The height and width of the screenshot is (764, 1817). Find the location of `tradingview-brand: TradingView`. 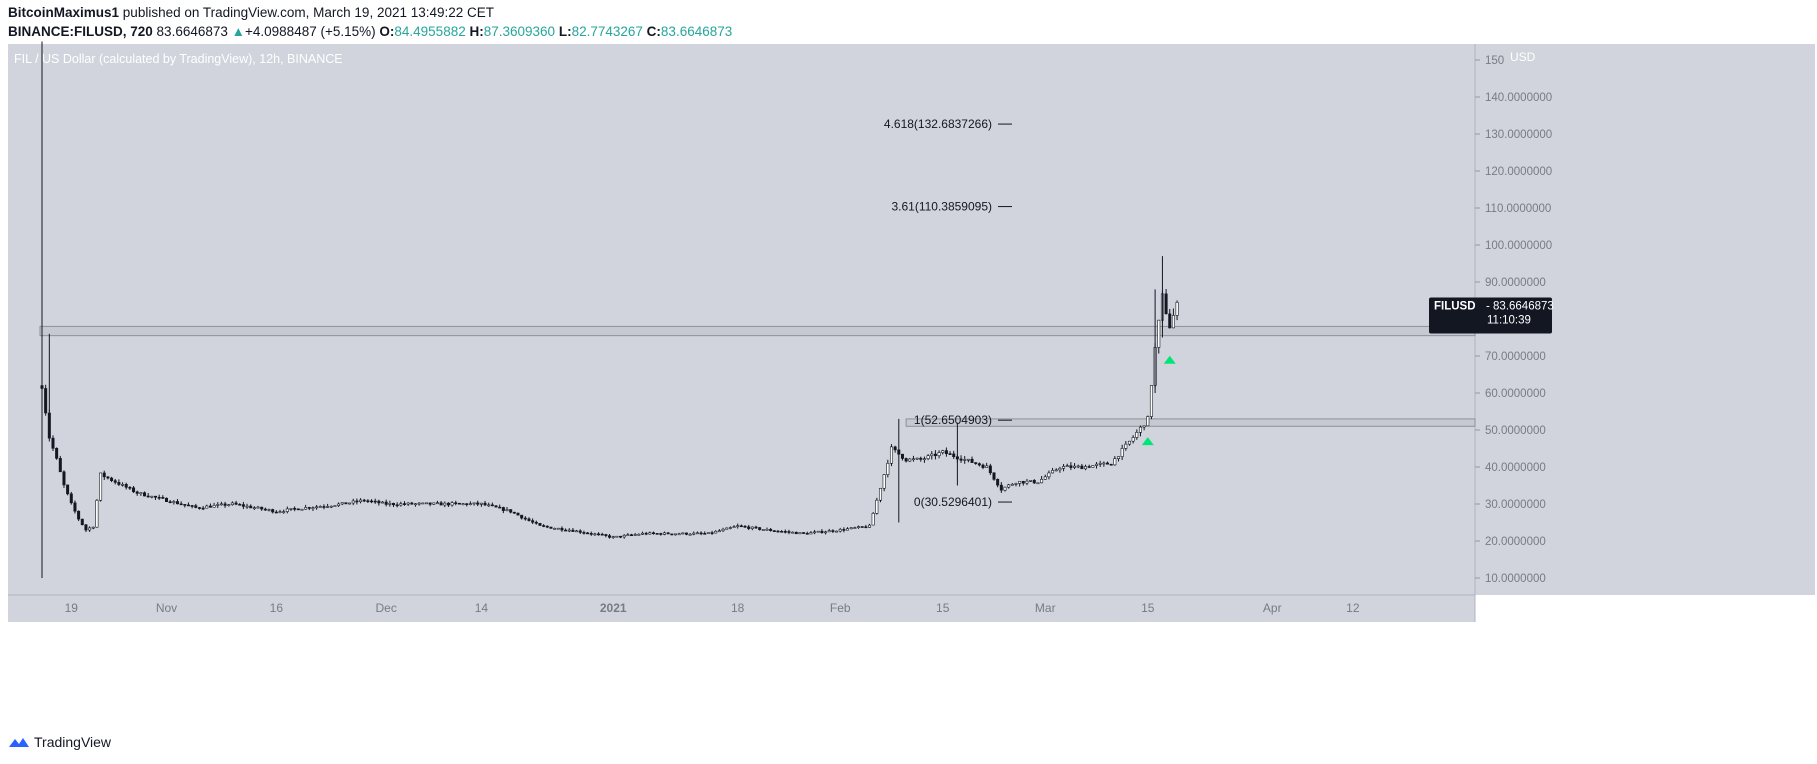

tradingview-brand: TradingView is located at coordinates (59, 742).